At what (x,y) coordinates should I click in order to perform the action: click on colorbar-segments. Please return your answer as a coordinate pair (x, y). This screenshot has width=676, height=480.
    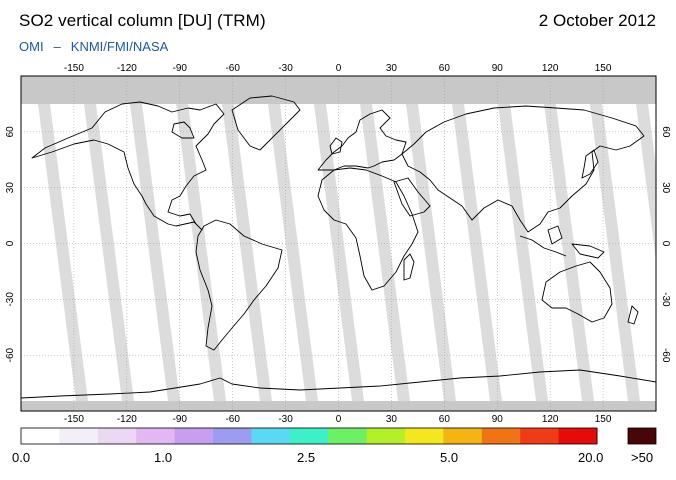
    Looking at the image, I should click on (309, 436).